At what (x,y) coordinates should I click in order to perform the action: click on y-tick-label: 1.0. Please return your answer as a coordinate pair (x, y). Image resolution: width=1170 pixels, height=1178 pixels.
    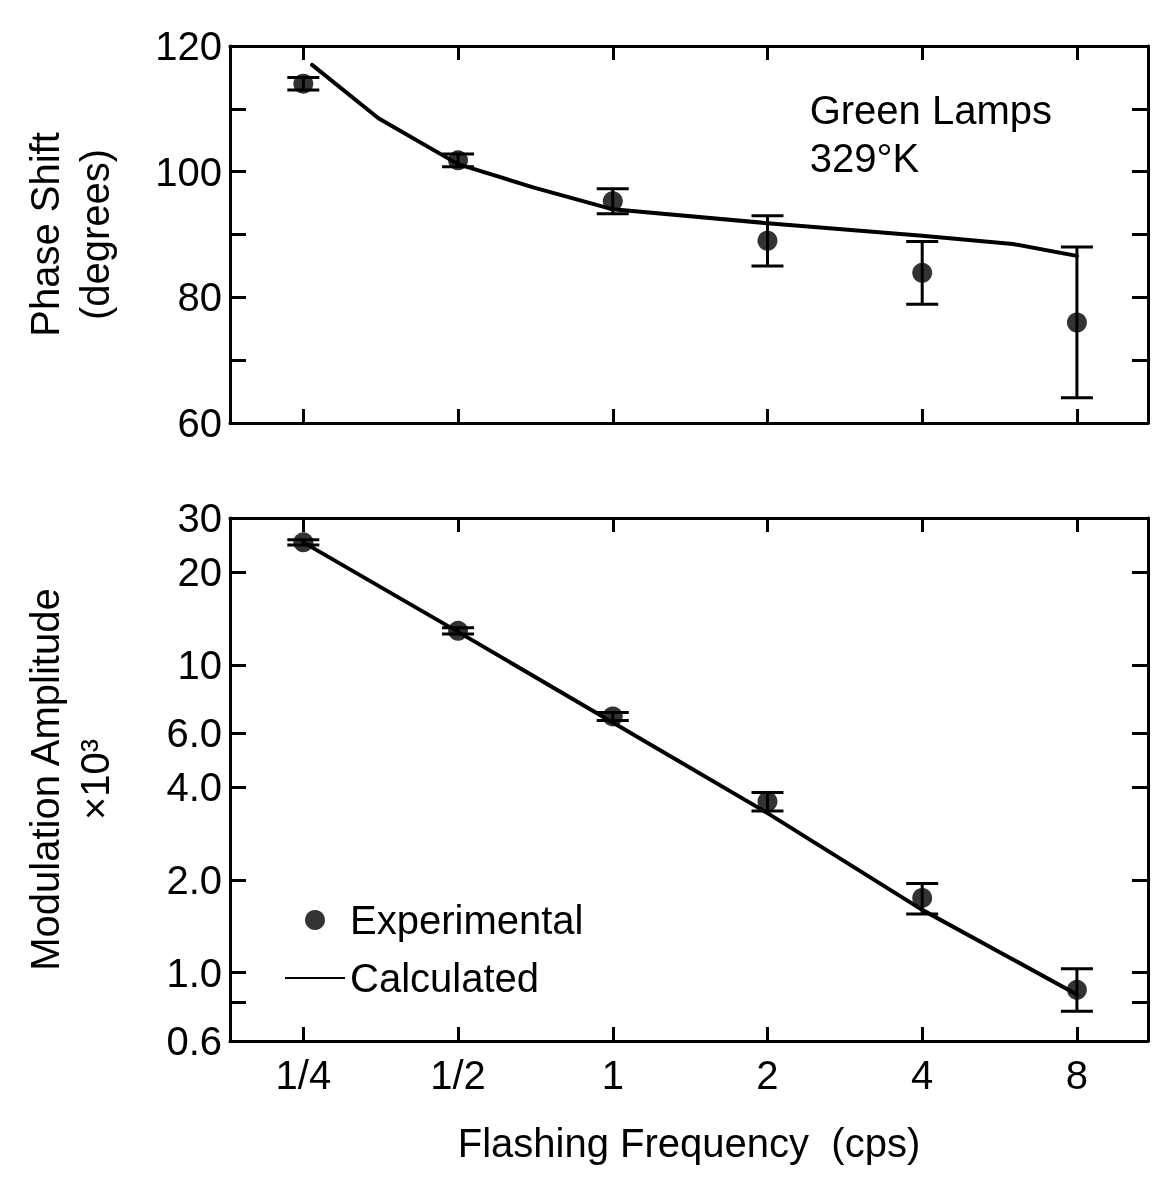
    Looking at the image, I should click on (194, 972).